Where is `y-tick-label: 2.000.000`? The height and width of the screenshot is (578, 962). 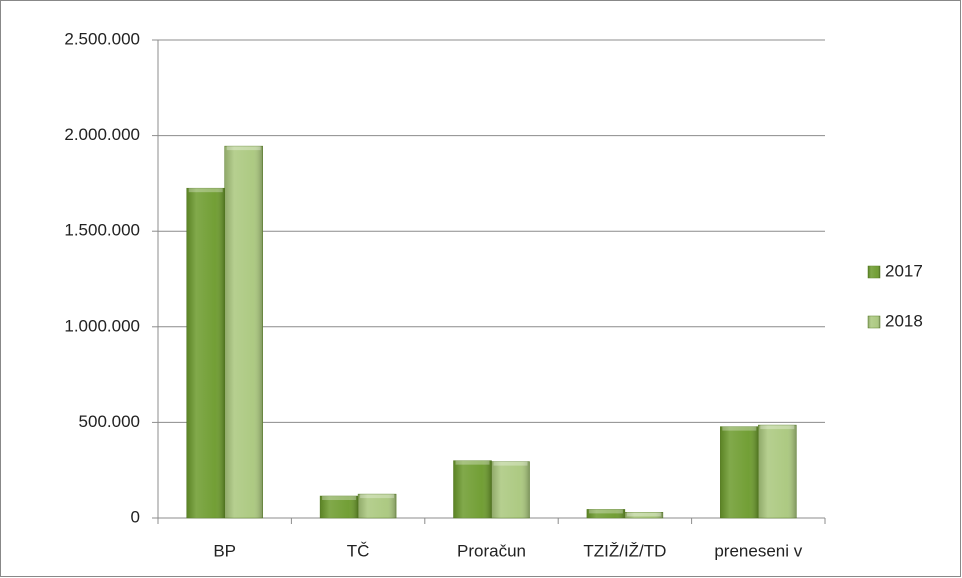
y-tick-label: 2.000.000 is located at coordinates (102, 134).